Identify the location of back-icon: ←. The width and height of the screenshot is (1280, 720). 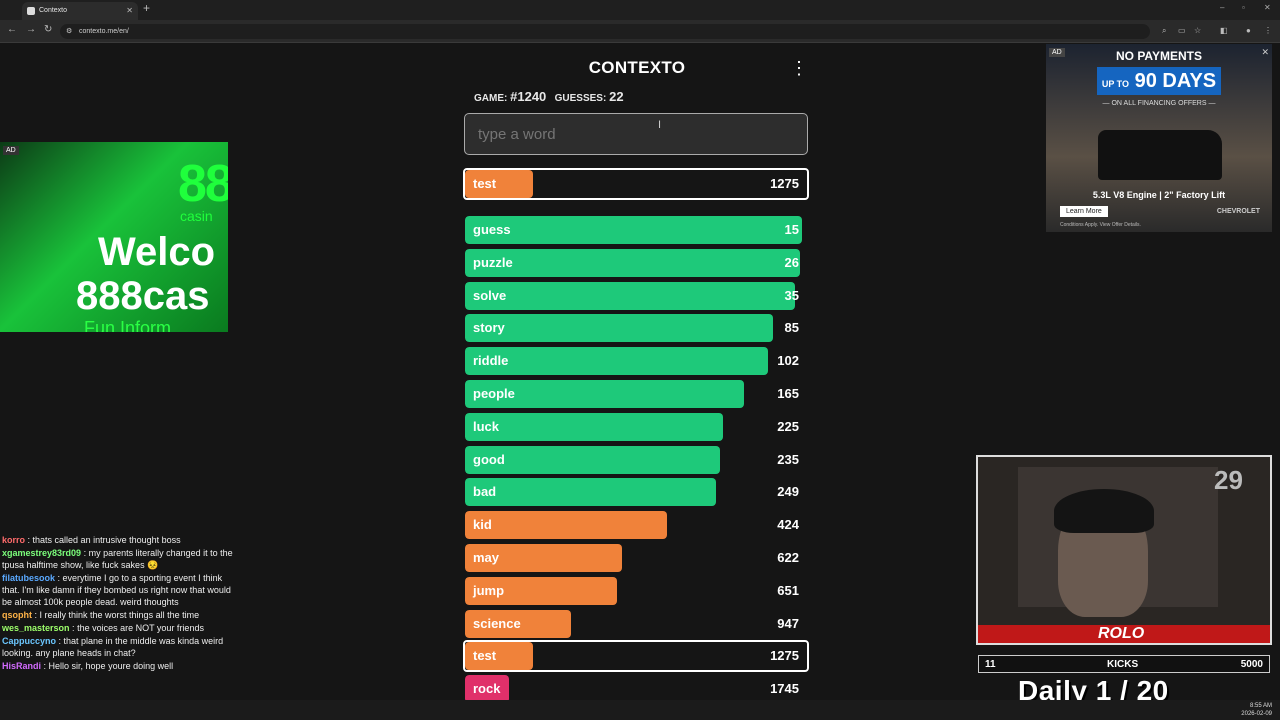
(12, 29).